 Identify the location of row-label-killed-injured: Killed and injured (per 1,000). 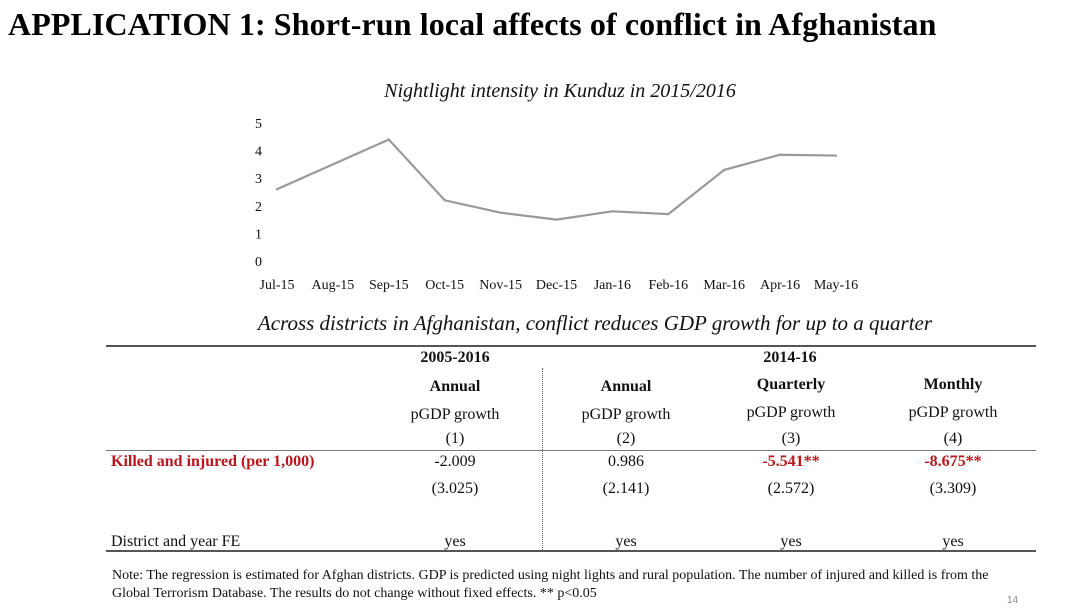
(213, 461).